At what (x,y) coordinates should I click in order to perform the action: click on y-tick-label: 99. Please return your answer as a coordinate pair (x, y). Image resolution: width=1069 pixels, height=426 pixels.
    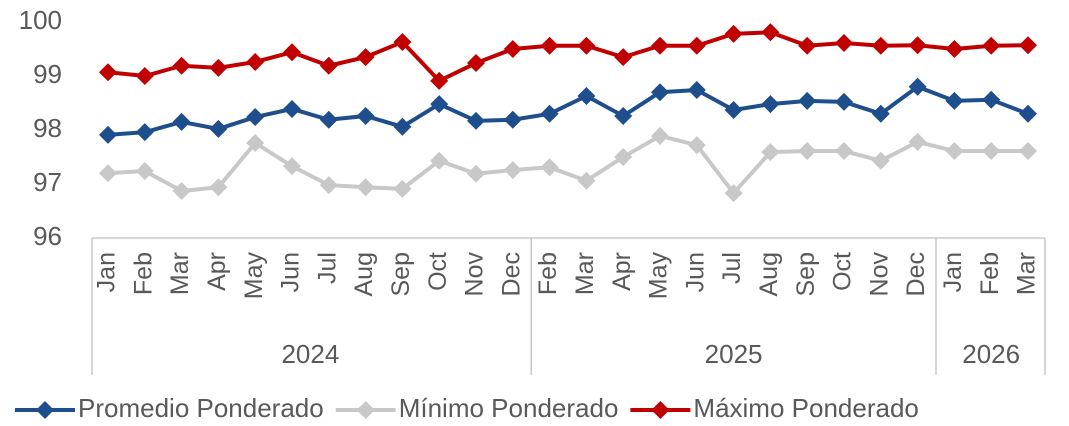
    Looking at the image, I should click on (47, 74).